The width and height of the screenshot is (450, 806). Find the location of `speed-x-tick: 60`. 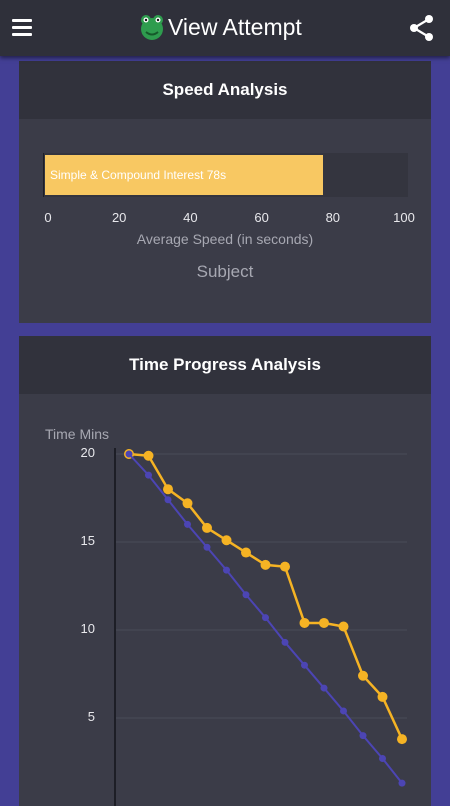

speed-x-tick: 60 is located at coordinates (261, 217).